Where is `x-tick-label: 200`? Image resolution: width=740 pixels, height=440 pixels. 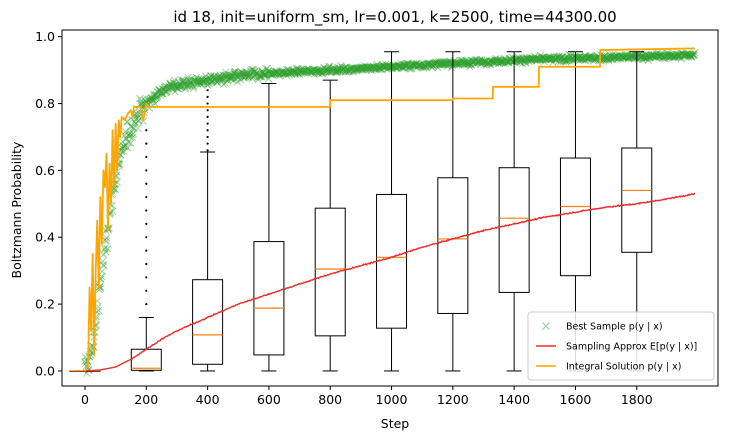
x-tick-label: 200 is located at coordinates (146, 399).